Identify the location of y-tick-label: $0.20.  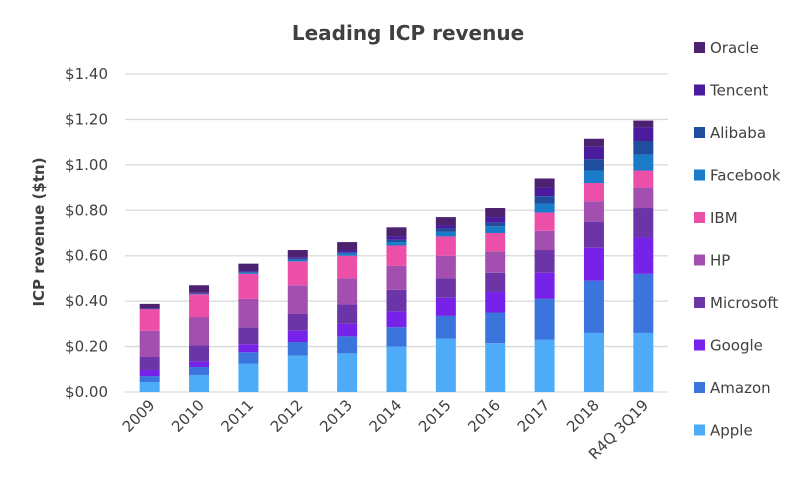
(86, 347).